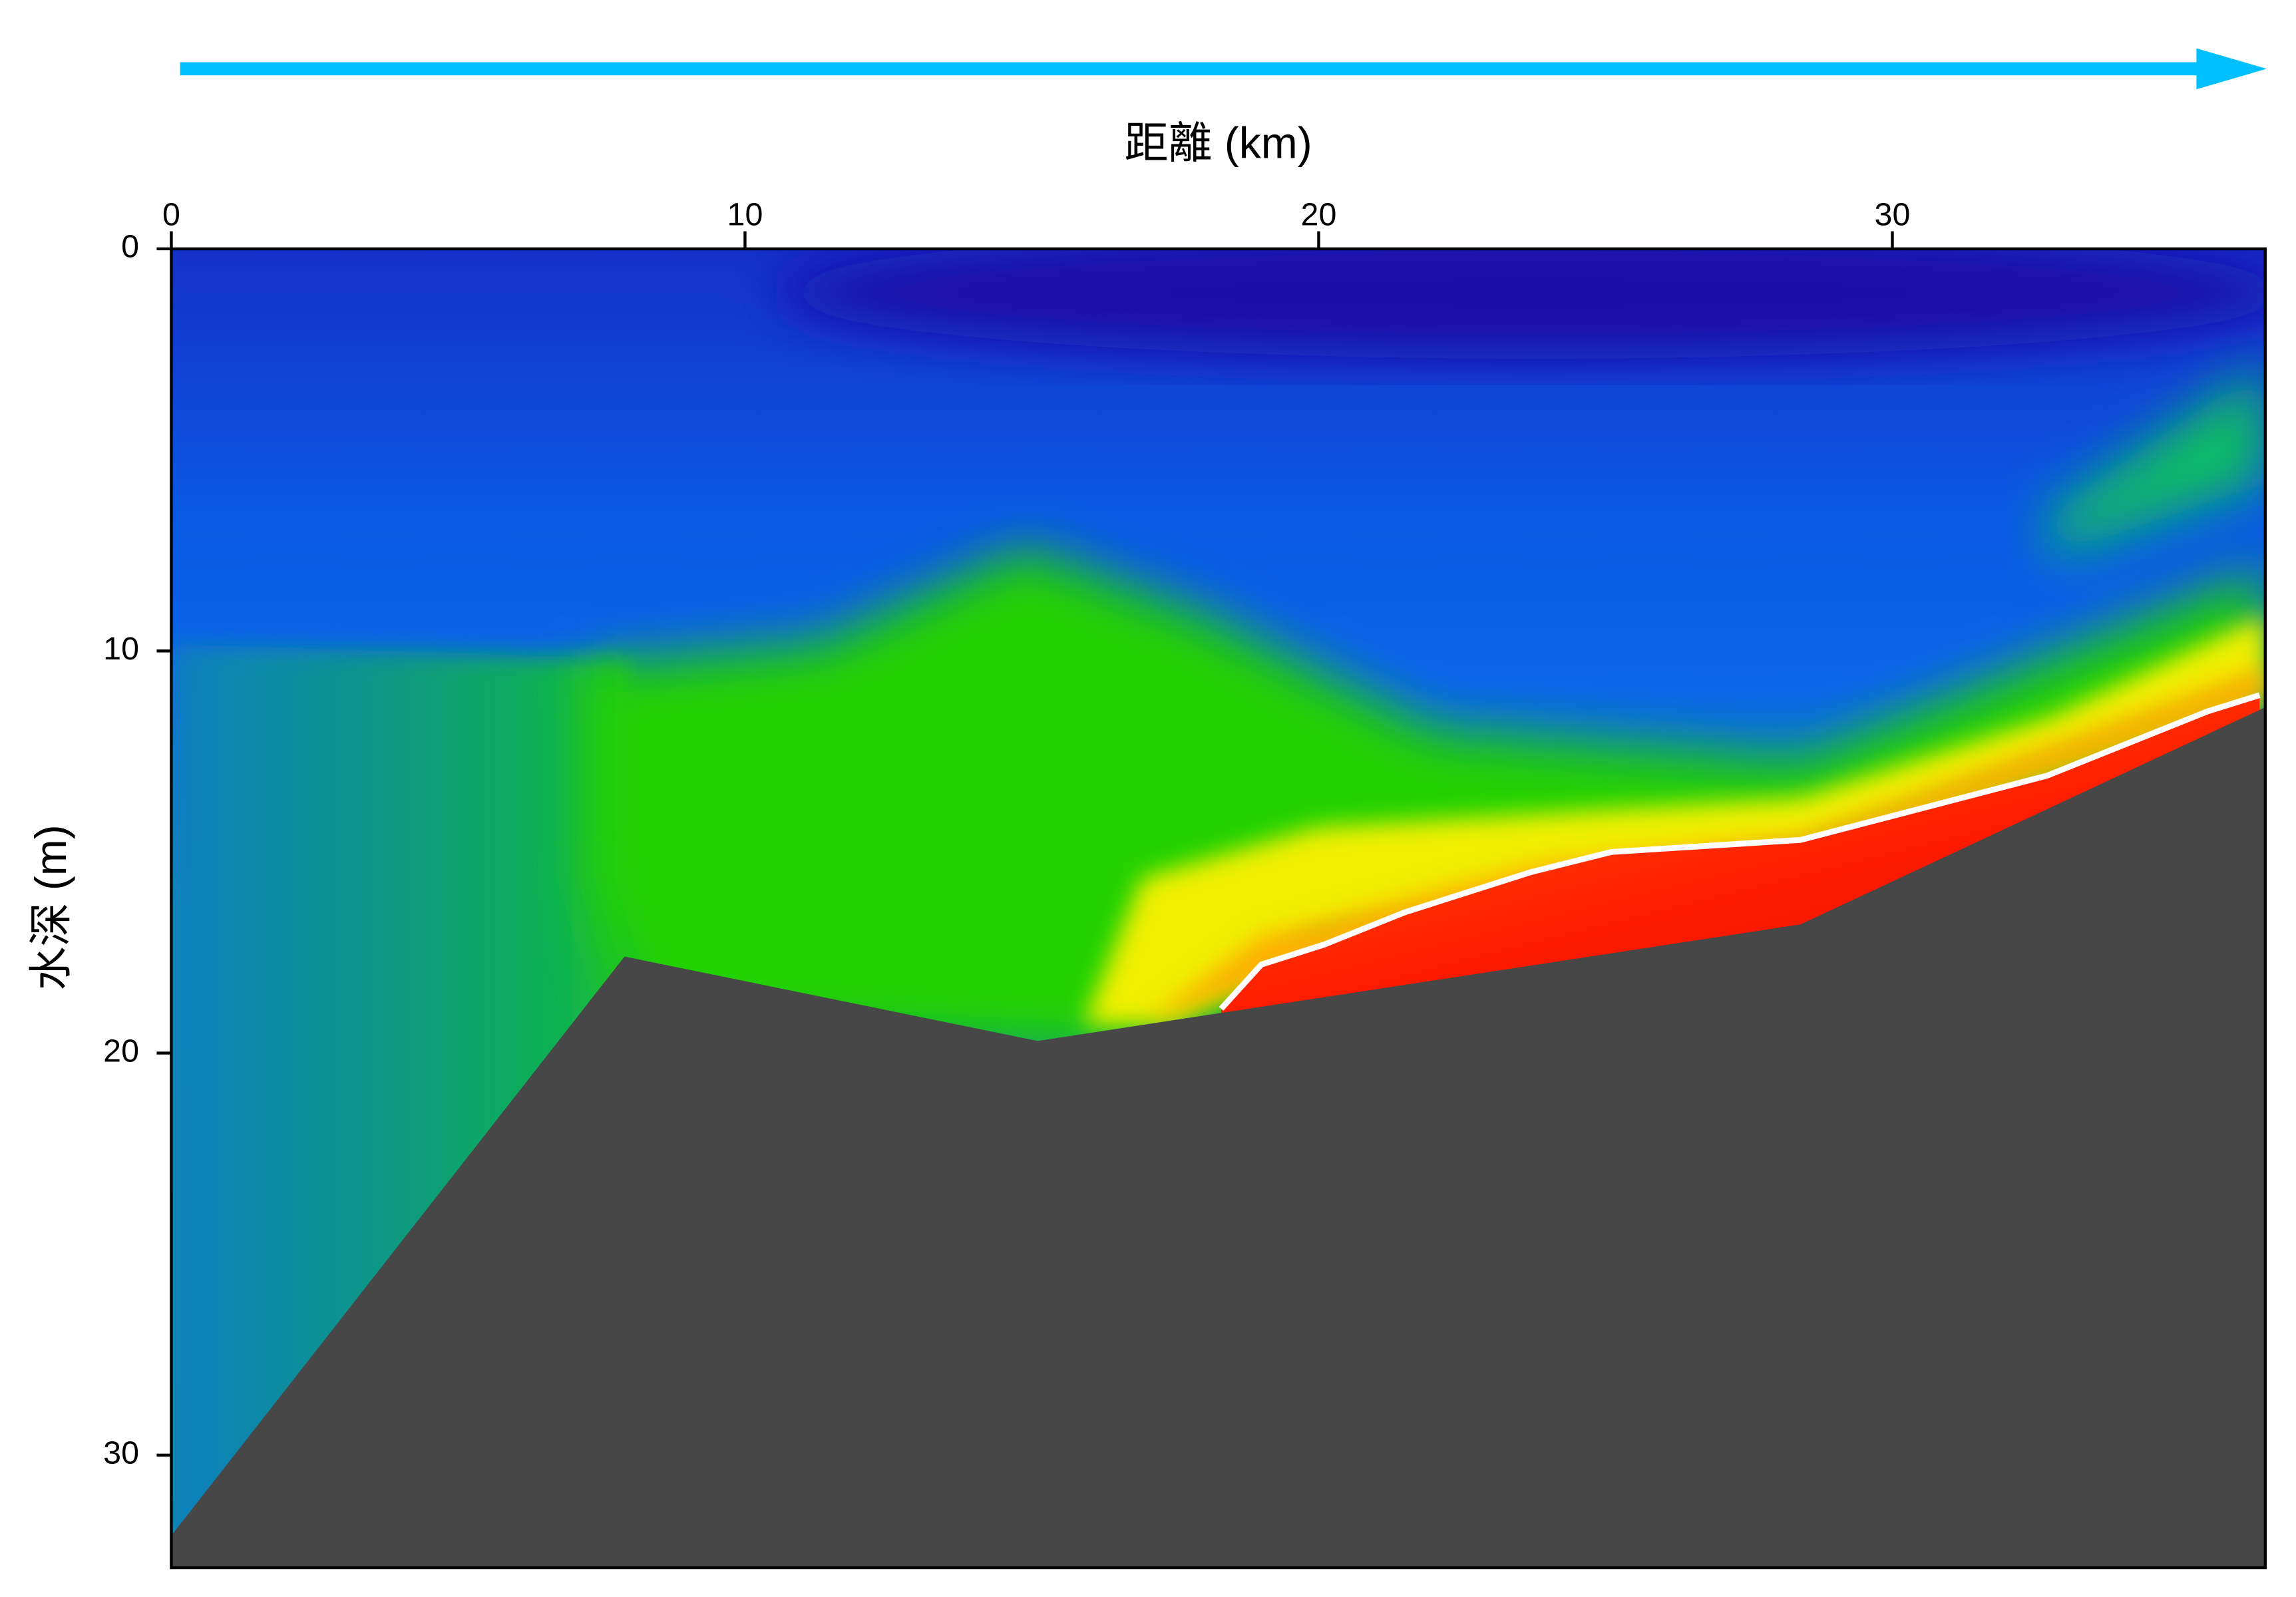 The width and height of the screenshot is (2296, 1597). I want to click on field-green-right, so click(2157, 460).